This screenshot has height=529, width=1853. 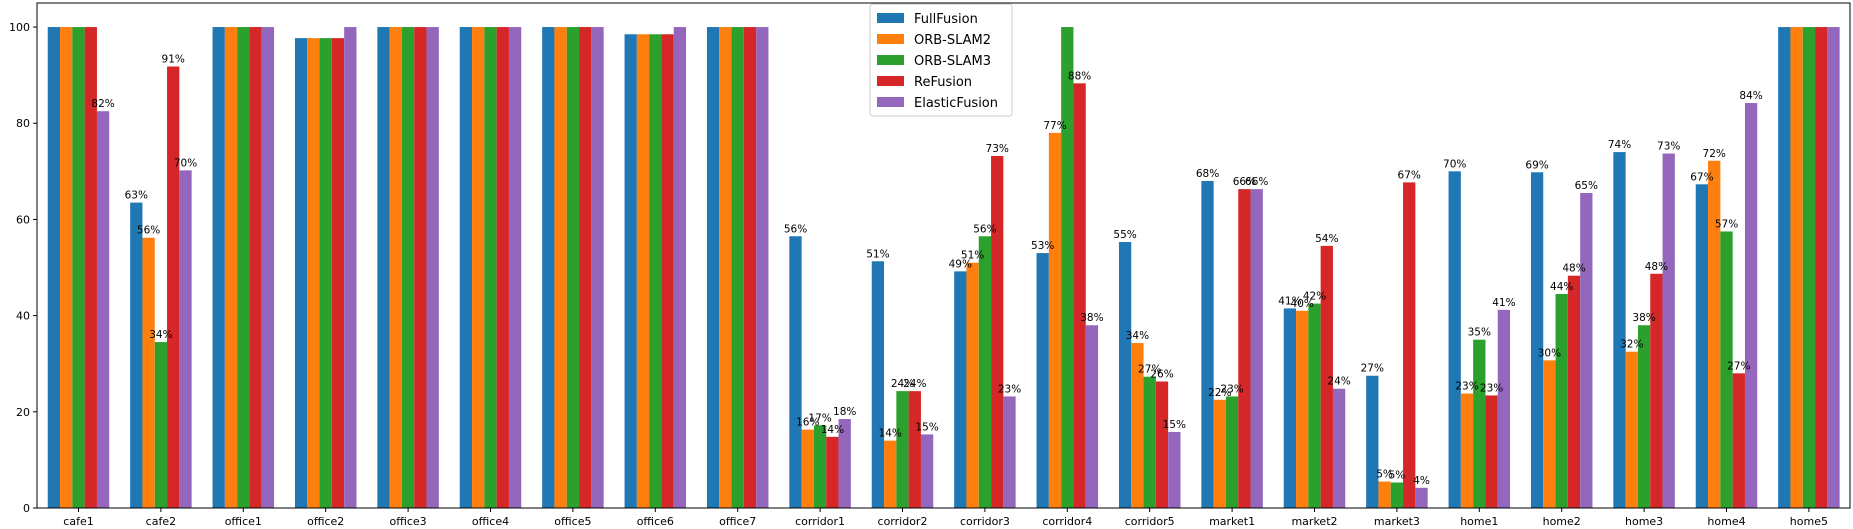 What do you see at coordinates (1479, 423) in the screenshot?
I see `bar-orb-slam3-home1` at bounding box center [1479, 423].